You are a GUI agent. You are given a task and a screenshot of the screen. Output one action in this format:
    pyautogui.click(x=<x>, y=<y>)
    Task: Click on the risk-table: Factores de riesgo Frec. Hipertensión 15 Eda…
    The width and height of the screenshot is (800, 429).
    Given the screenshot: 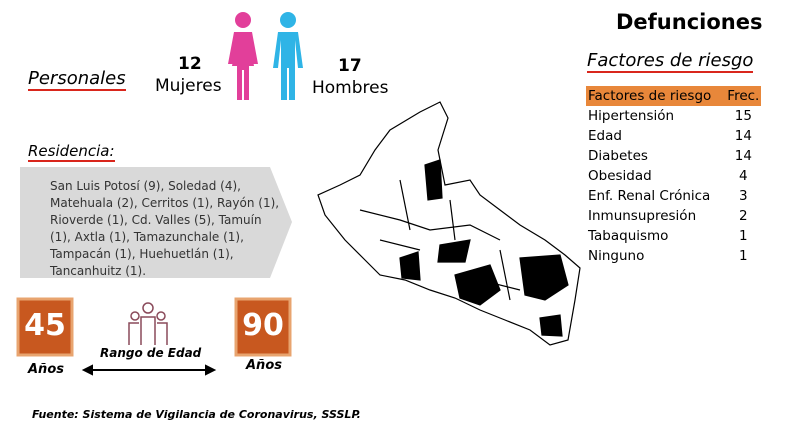 What is the action you would take?
    pyautogui.click(x=674, y=176)
    